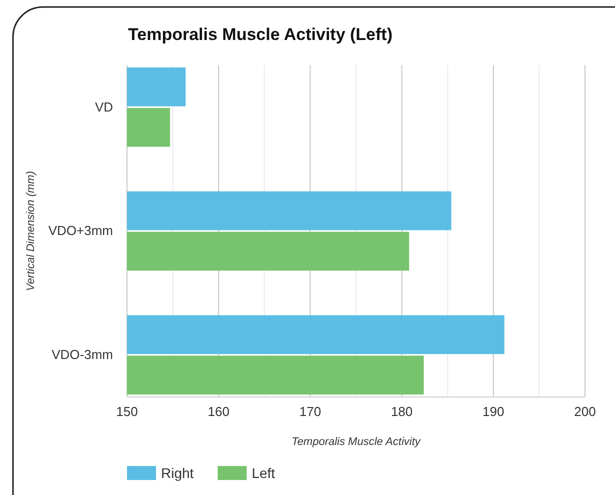 The image size is (615, 495). I want to click on y-tick-label: VDO-3mm, so click(82, 354).